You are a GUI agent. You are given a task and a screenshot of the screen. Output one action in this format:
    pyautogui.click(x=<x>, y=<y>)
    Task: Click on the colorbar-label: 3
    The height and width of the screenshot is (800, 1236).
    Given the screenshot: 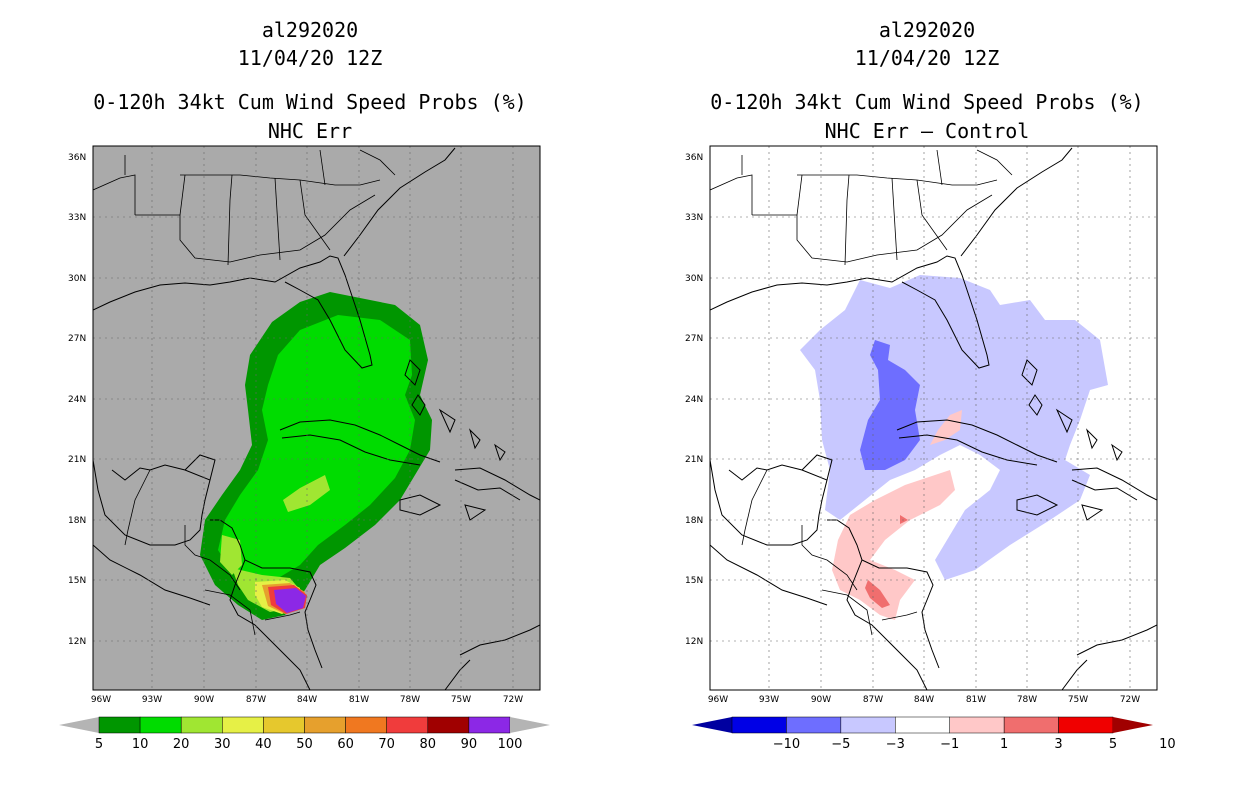 What is the action you would take?
    pyautogui.click(x=1058, y=744)
    